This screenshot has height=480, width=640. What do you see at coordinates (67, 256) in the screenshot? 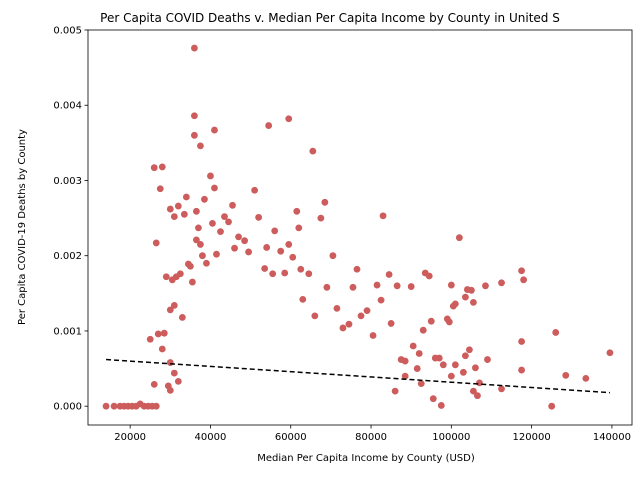
I see `y-tick-label: 0.002` at bounding box center [67, 256].